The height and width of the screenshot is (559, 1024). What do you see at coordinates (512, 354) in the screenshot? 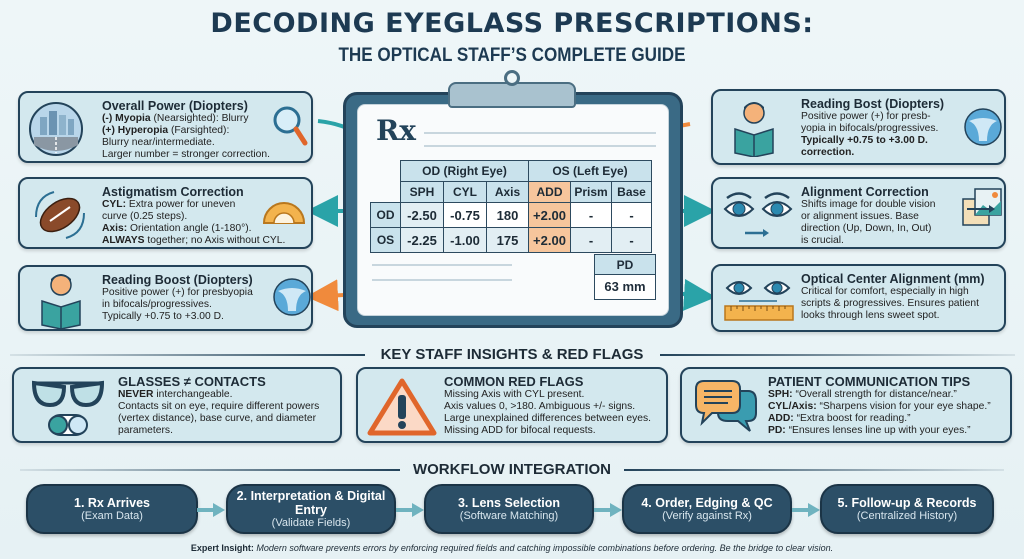
I see `insights-section-title: KEY STAFF INSIGHTS & RED FLAGS` at bounding box center [512, 354].